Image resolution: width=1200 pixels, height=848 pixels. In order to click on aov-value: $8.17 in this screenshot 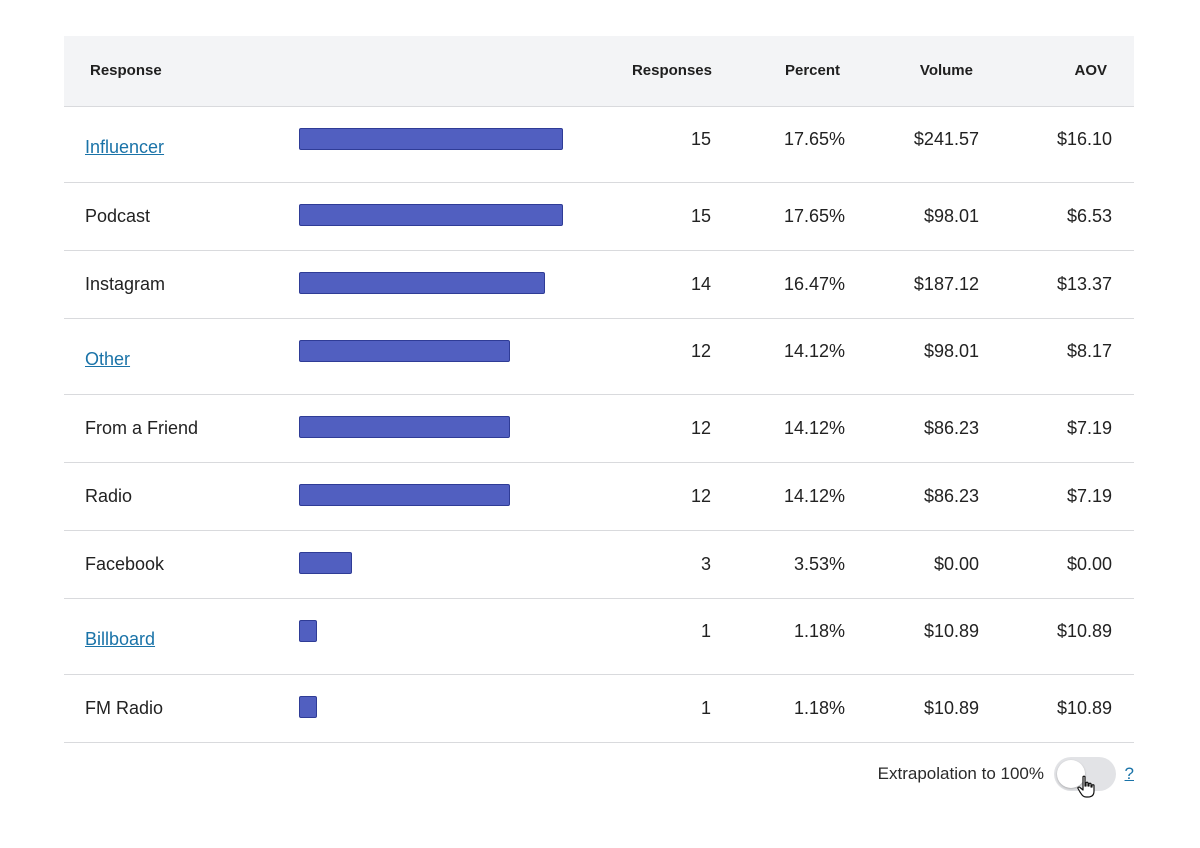, I will do `click(1089, 351)`.